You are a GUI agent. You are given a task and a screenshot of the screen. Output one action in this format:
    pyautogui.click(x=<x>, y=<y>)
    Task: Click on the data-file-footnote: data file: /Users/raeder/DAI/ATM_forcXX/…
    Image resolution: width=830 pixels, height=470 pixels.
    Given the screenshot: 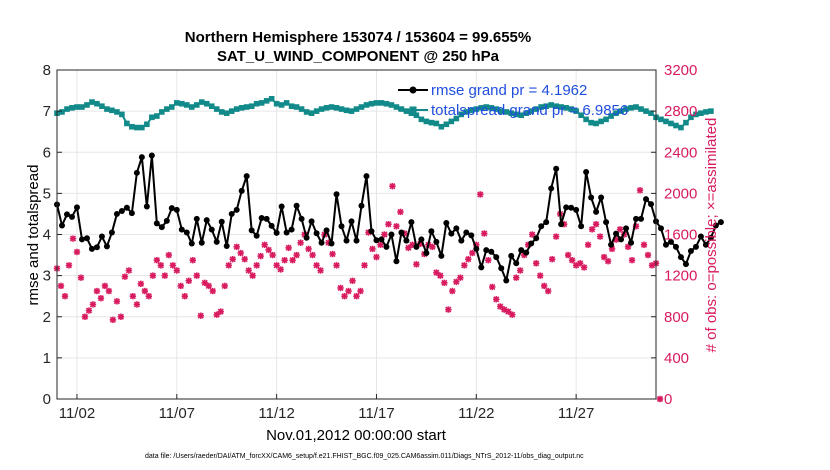 What is the action you would take?
    pyautogui.click(x=364, y=456)
    